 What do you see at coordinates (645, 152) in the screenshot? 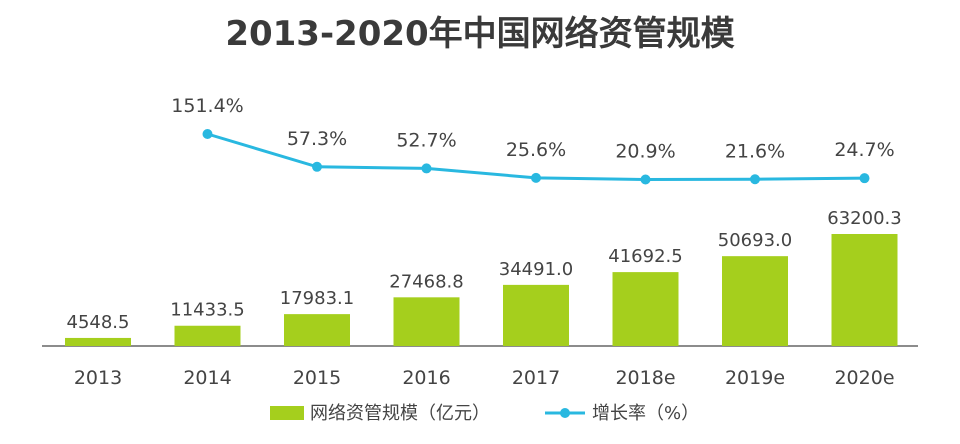
I see `growth-rate-label: 20.9%` at bounding box center [645, 152].